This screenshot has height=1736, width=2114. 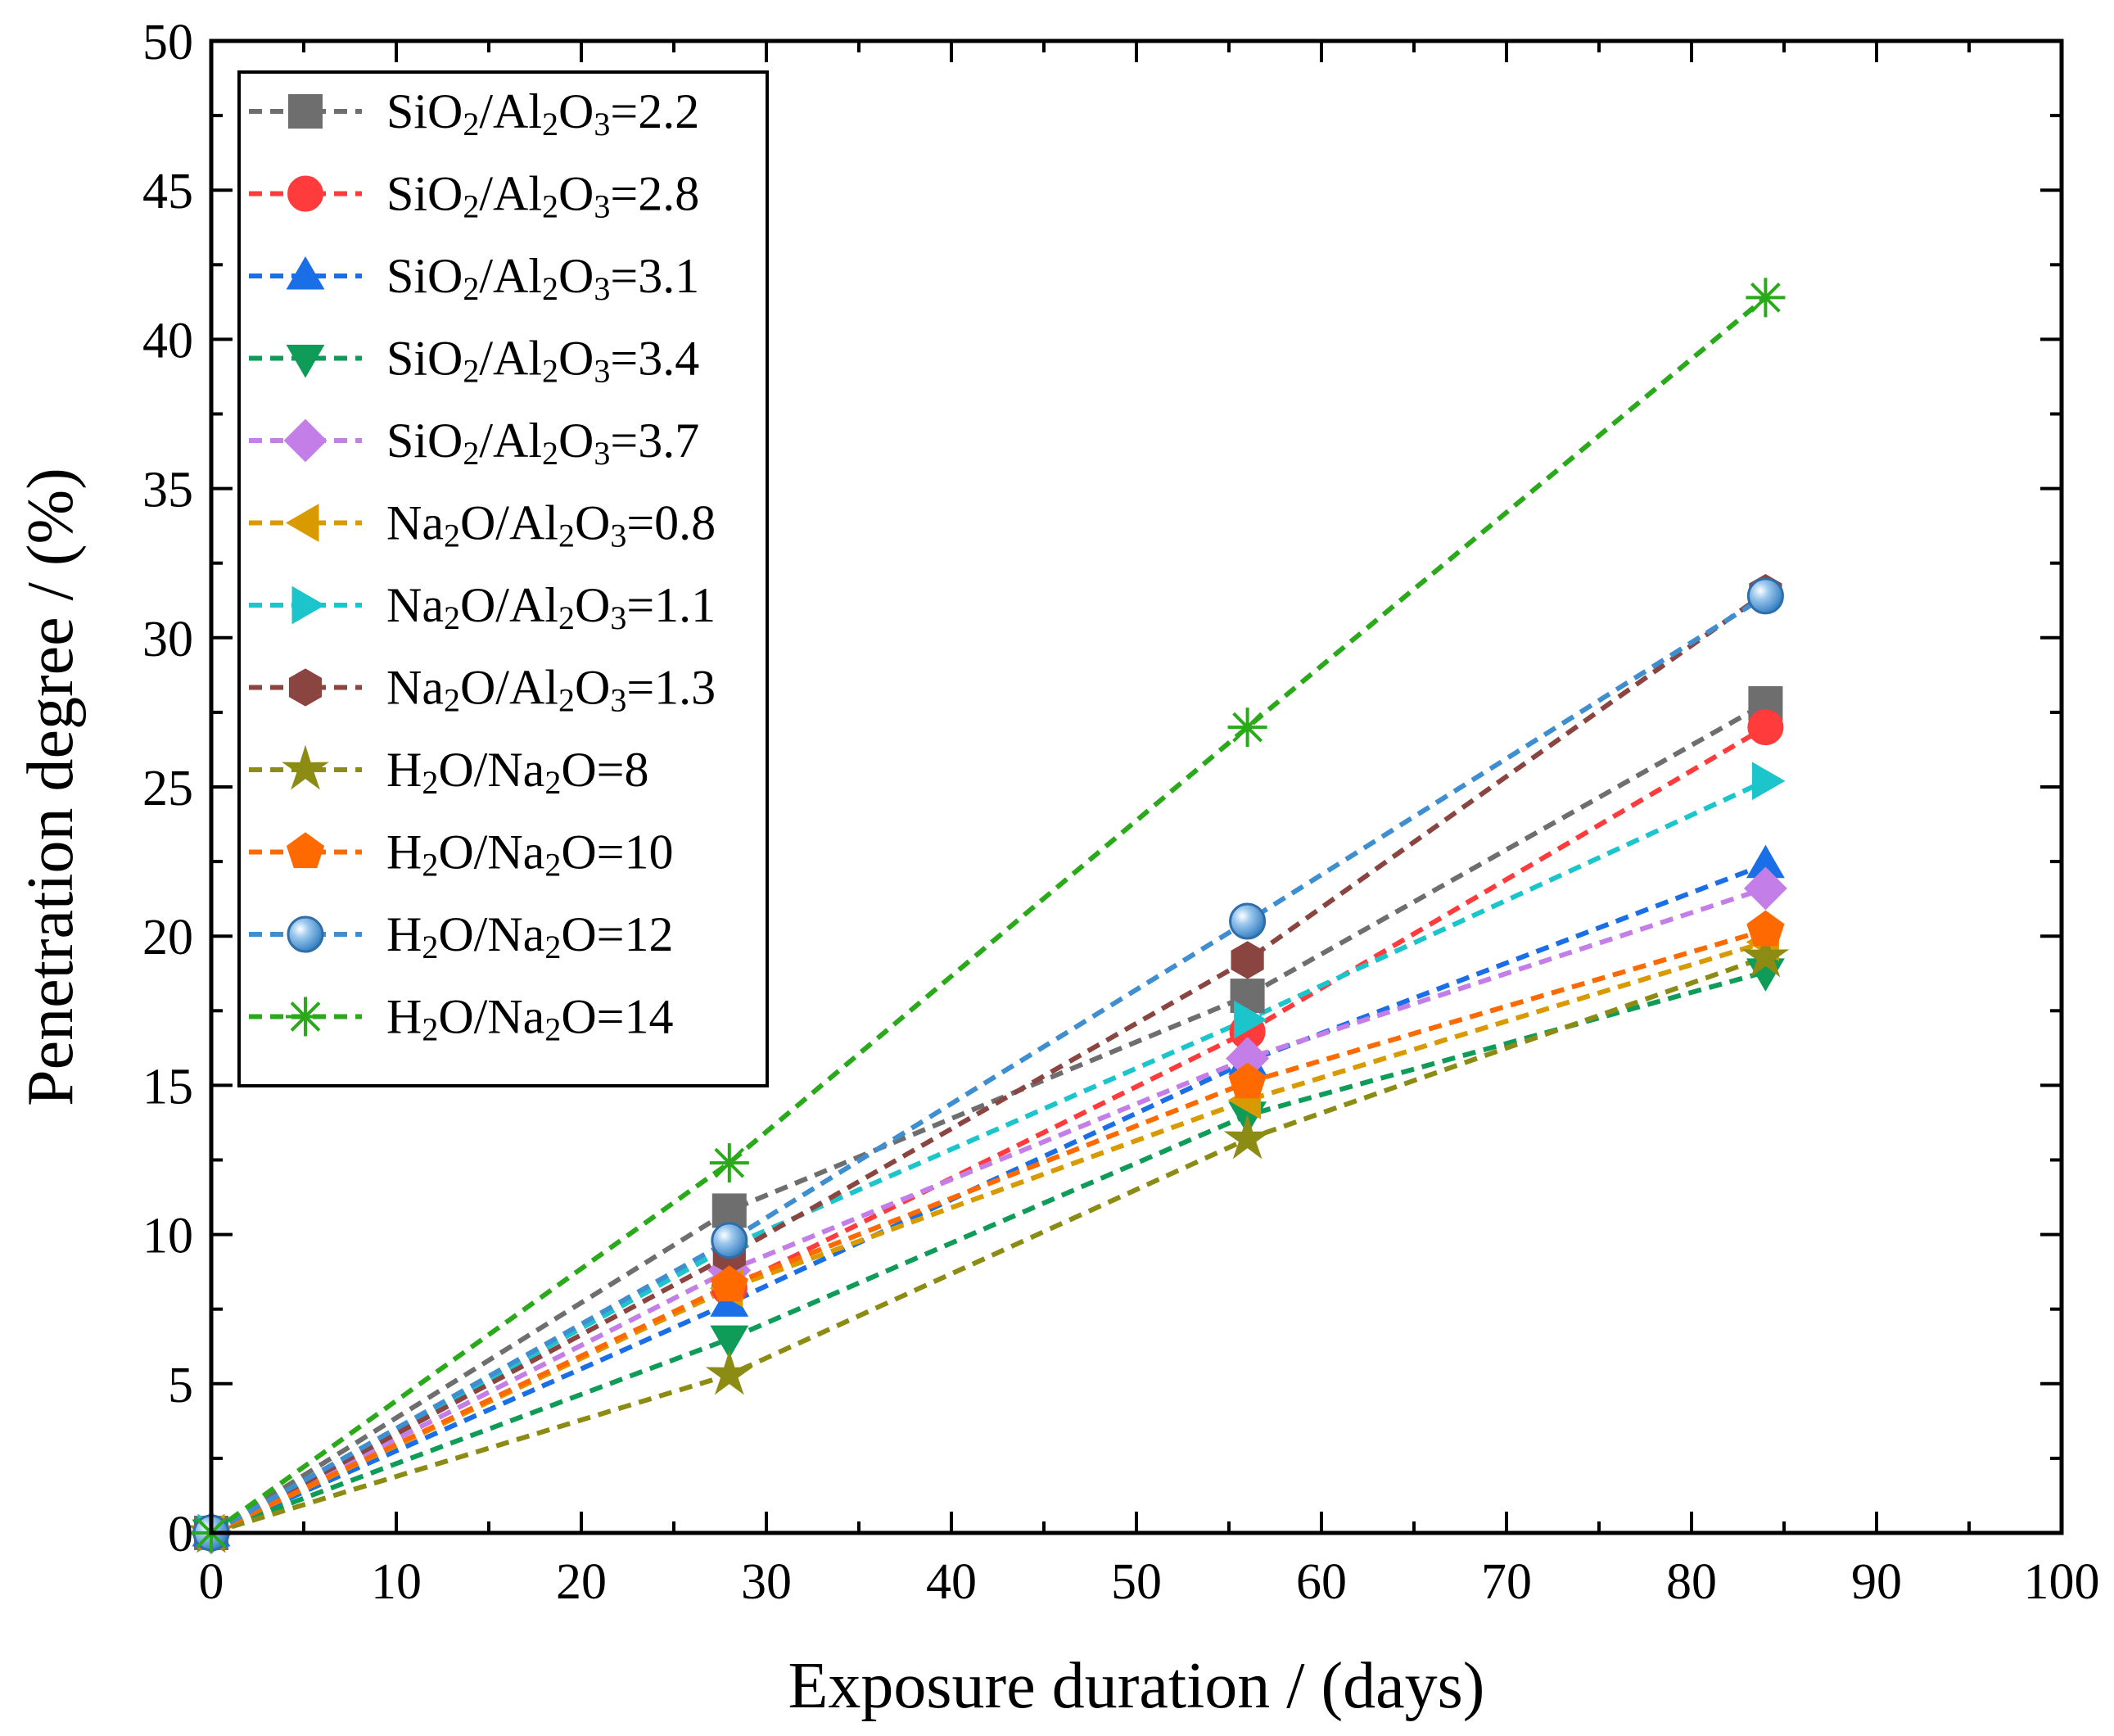 I want to click on y-tick-label: 25, so click(x=167, y=788).